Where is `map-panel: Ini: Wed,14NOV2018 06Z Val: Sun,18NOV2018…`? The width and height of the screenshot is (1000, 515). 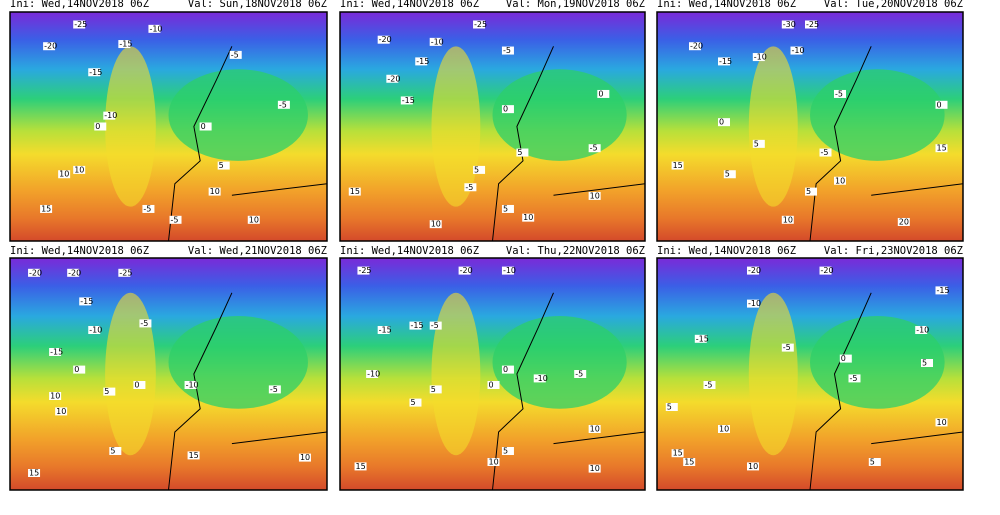 map-panel: Ini: Wed,14NOV2018 06Z Val: Sun,18NOV2018… is located at coordinates (168, 121).